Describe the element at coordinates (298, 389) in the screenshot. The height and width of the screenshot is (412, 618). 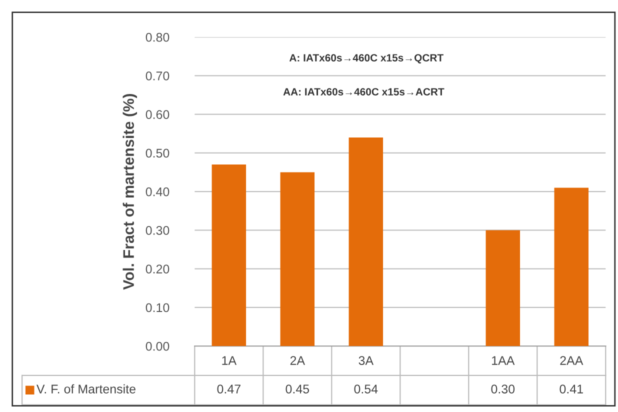
I see `data-label: 0.45` at that location.